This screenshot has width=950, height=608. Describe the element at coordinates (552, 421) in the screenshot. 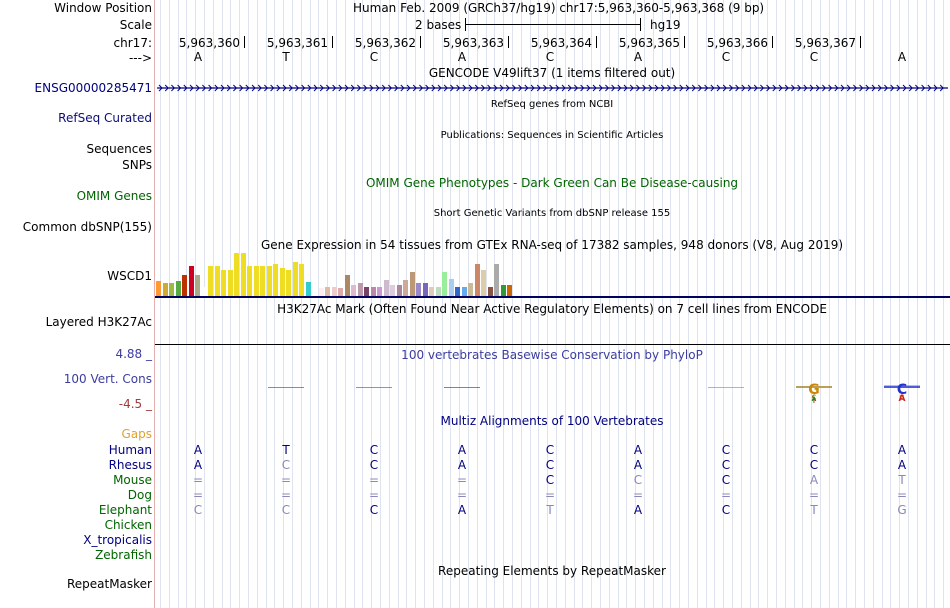

I see `multiz-track-title: Multiz Alignments of 100 Vertebrates` at that location.